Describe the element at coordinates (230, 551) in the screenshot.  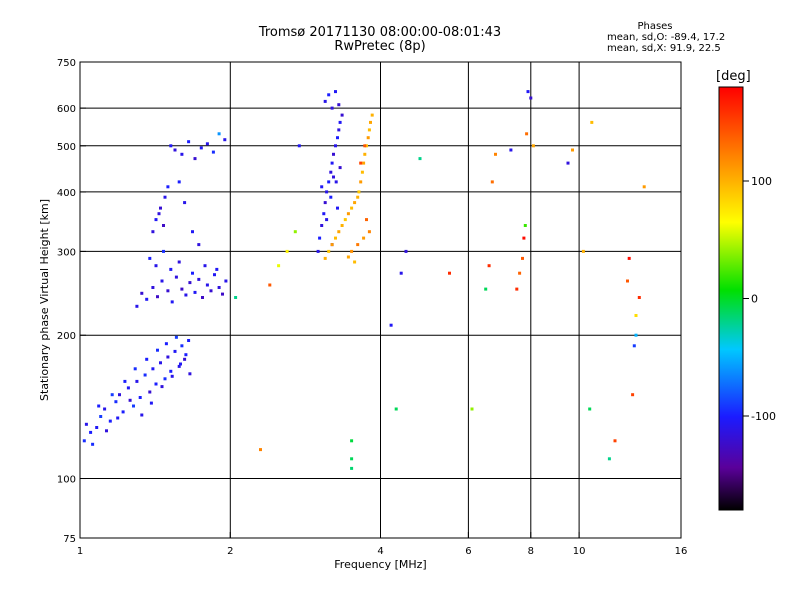
I see `x-tick-label: 2` at that location.